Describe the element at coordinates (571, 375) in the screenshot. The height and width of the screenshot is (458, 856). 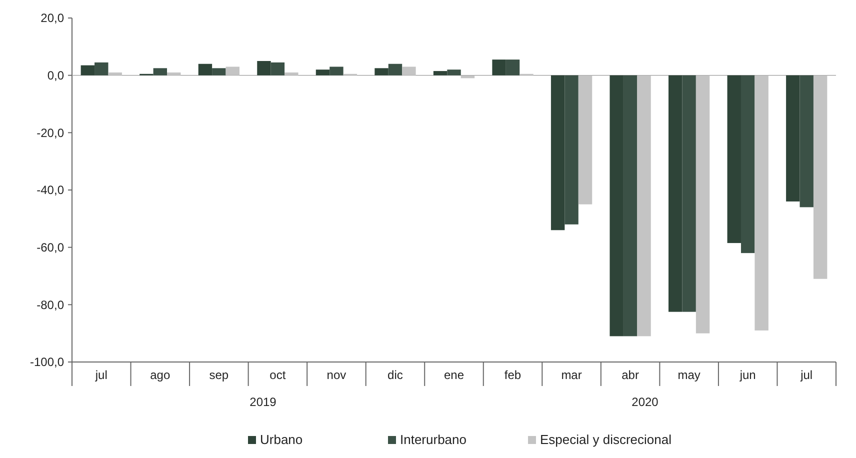
I see `x-tick-label: mar` at that location.